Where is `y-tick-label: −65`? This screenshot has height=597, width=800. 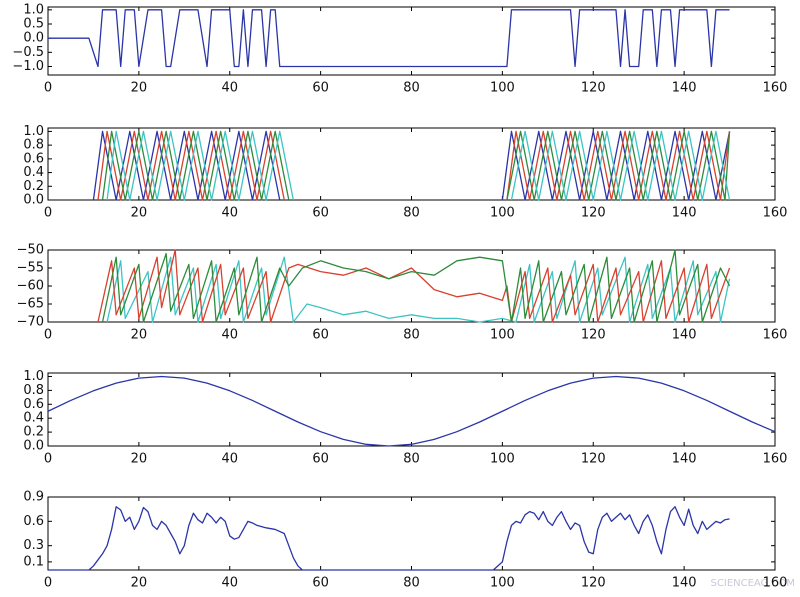 y-tick-label: −65 is located at coordinates (30, 304).